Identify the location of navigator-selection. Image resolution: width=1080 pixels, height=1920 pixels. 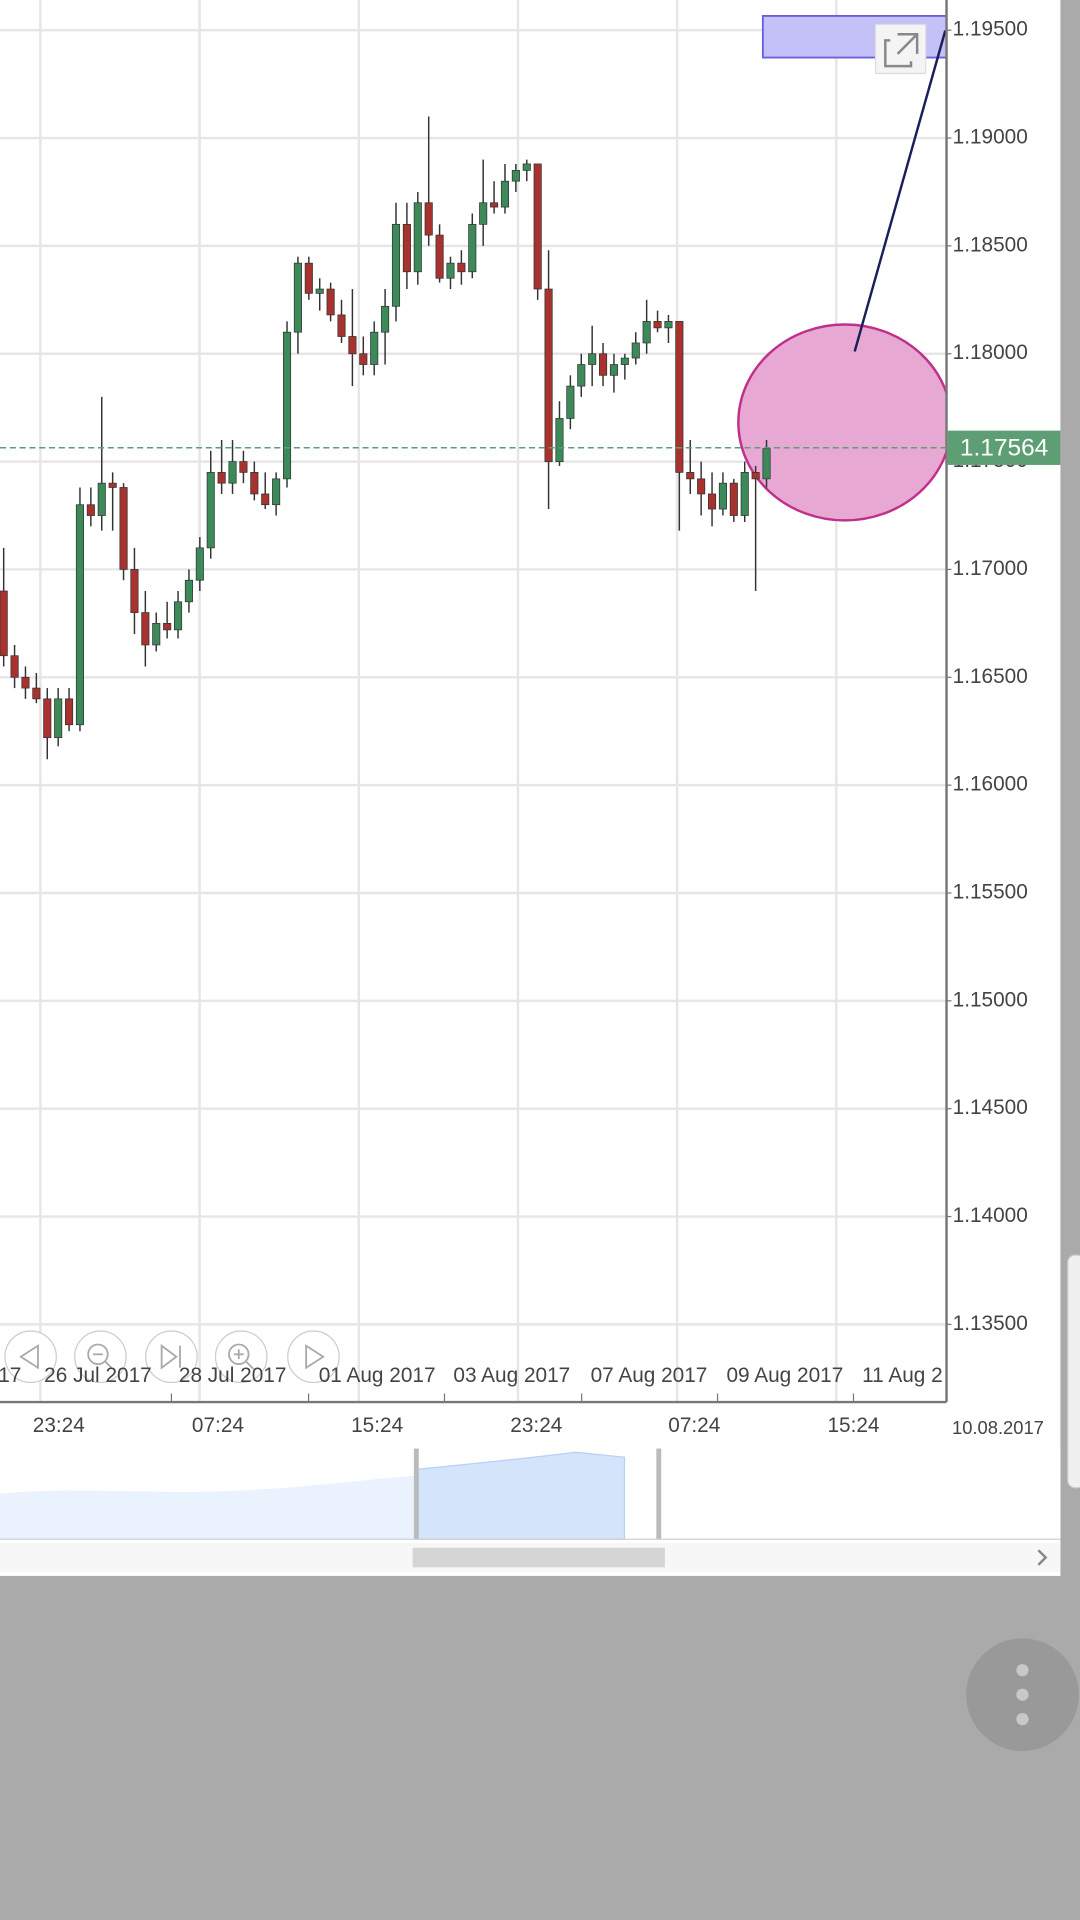
(520, 1495).